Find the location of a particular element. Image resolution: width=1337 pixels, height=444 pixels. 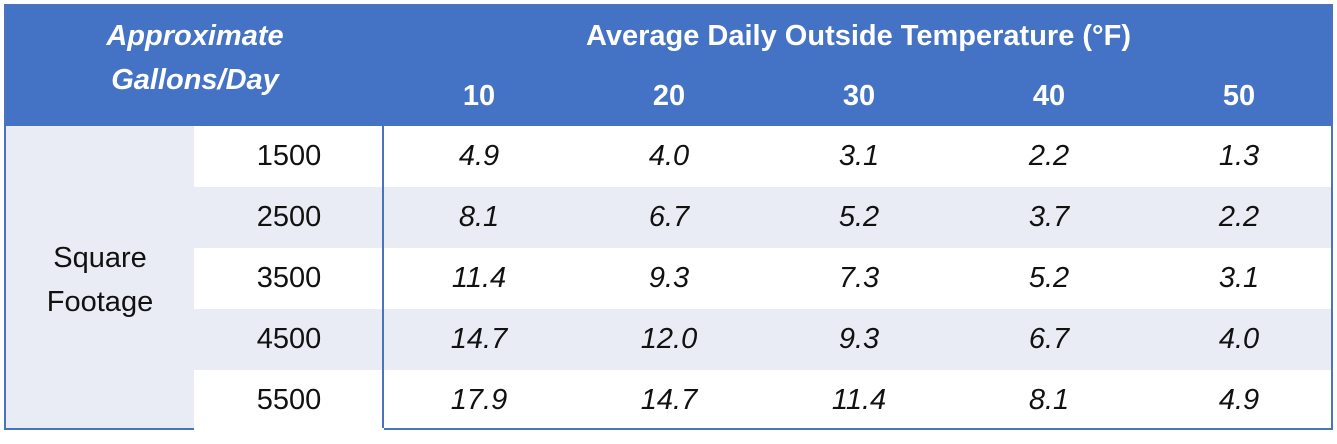

sqft-cell: 2500 is located at coordinates (289, 217).